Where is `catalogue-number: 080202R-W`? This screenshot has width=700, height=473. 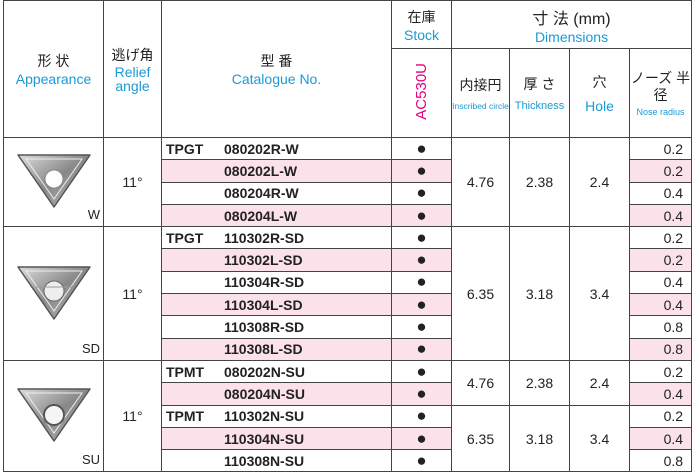 catalogue-number: 080202R-W is located at coordinates (261, 148).